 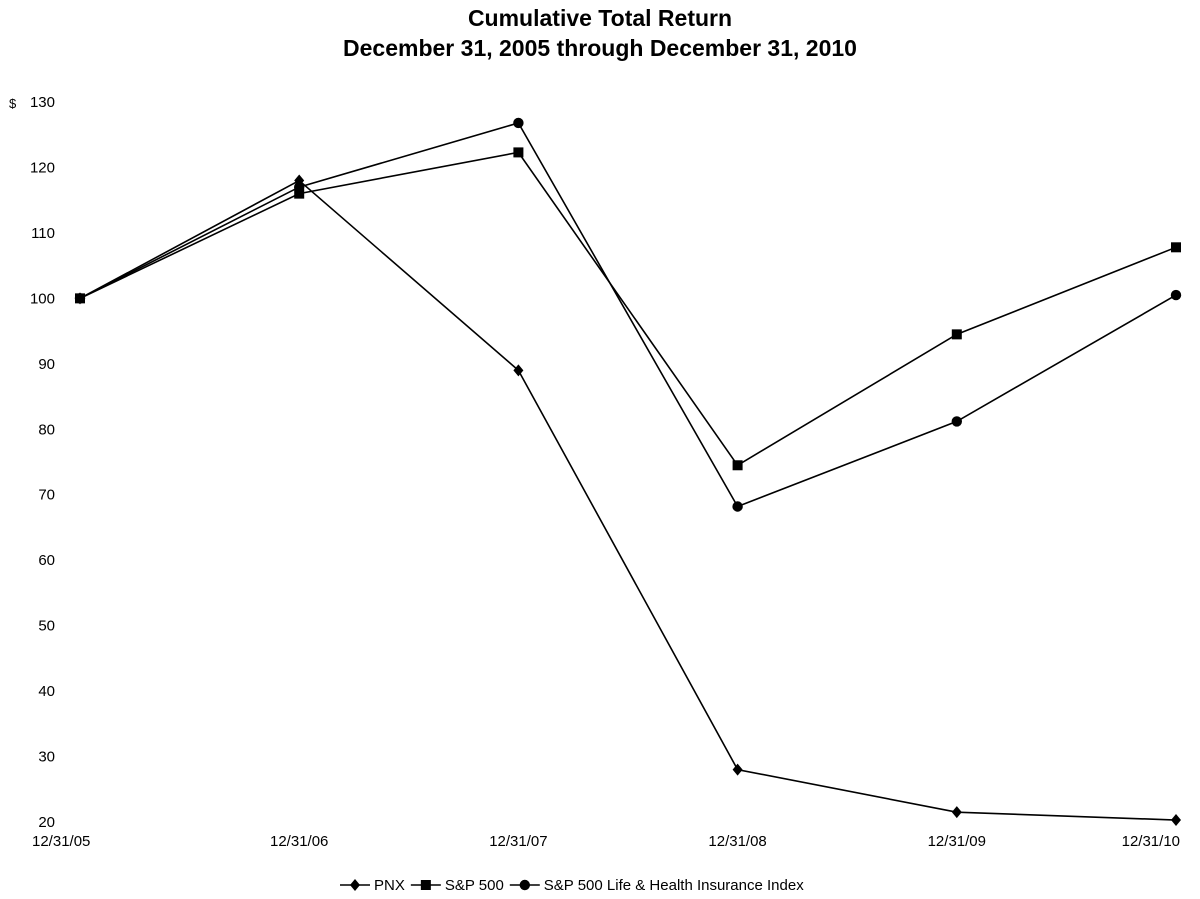 What do you see at coordinates (43, 233) in the screenshot?
I see `y-tick-label: 110` at bounding box center [43, 233].